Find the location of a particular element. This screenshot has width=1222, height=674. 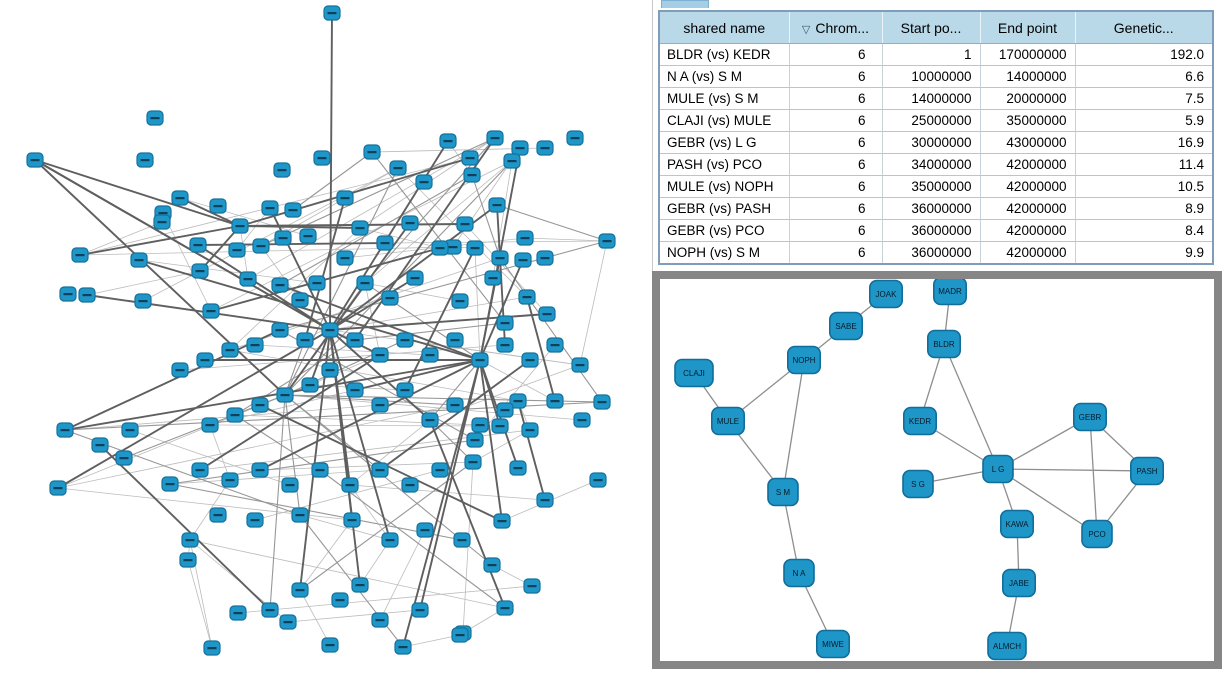

table-row: MULE (vs) S M 6 14000000 20000000 7.5 is located at coordinates (936, 98).